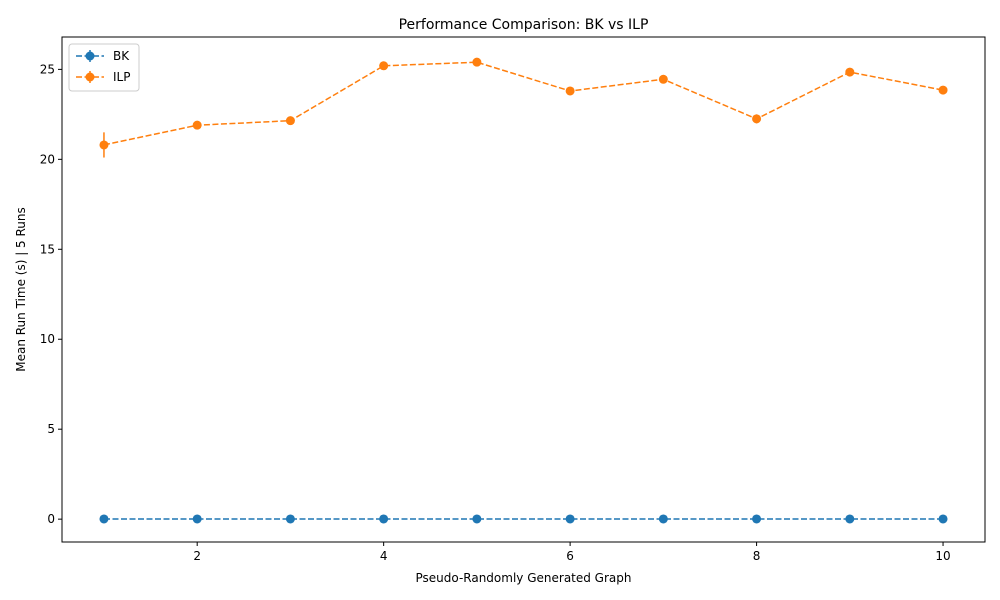 Image resolution: width=1000 pixels, height=600 pixels. I want to click on series-line-ilp, so click(523, 103).